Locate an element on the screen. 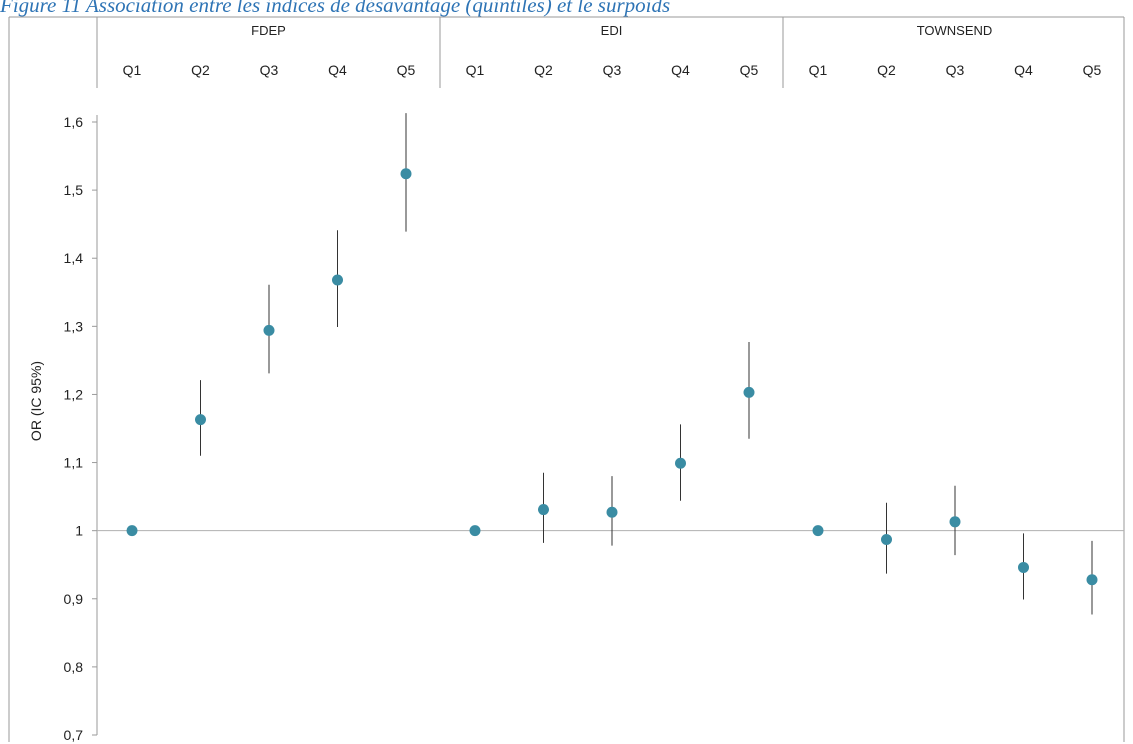 The image size is (1133, 744). group-label: TOWNSEND is located at coordinates (955, 30).